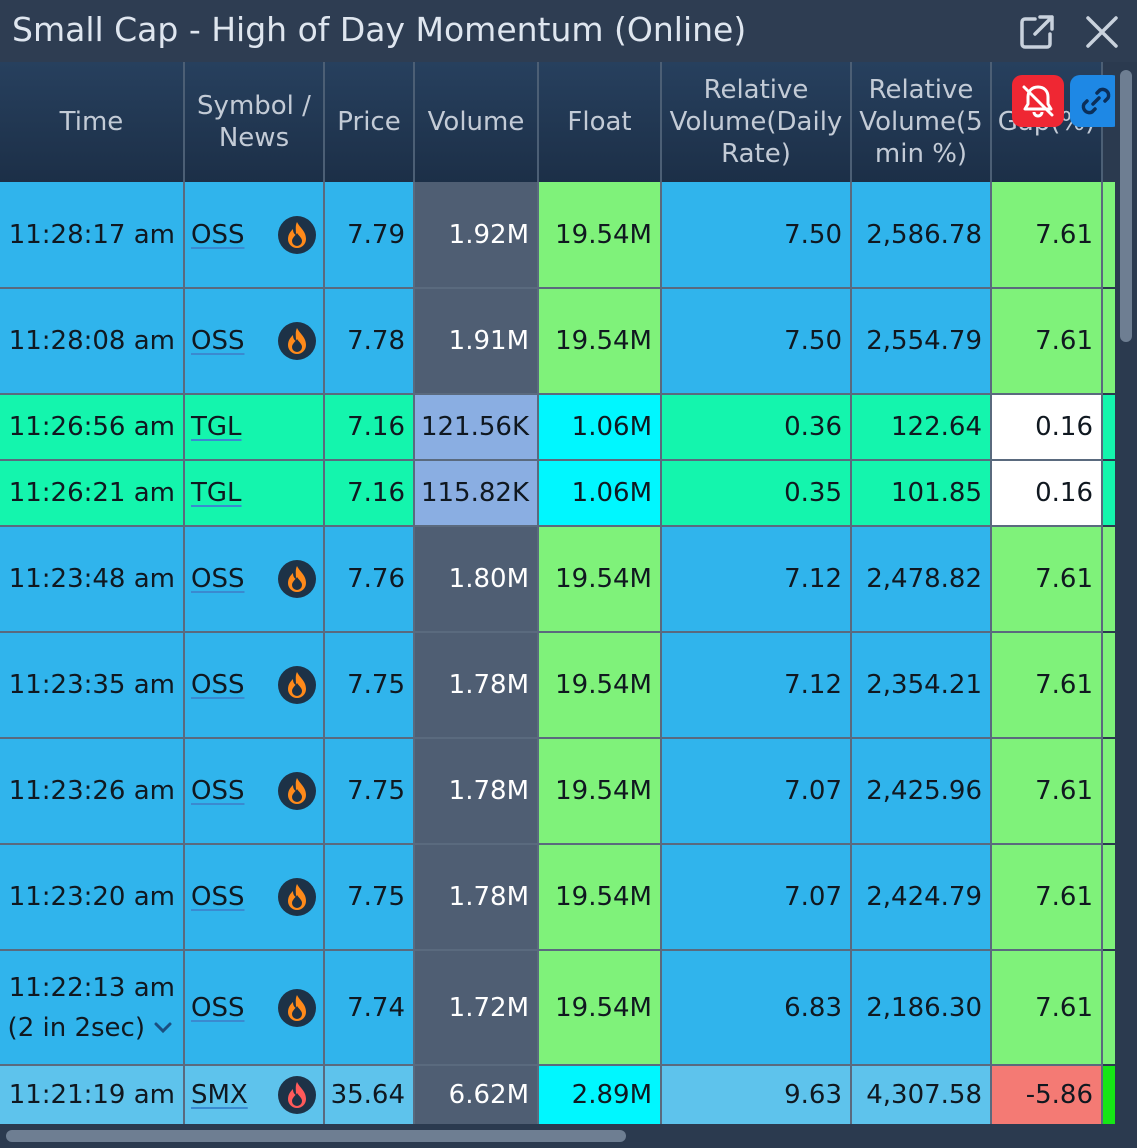  What do you see at coordinates (92, 494) in the screenshot?
I see `cell-time: 11:26:21 am` at bounding box center [92, 494].